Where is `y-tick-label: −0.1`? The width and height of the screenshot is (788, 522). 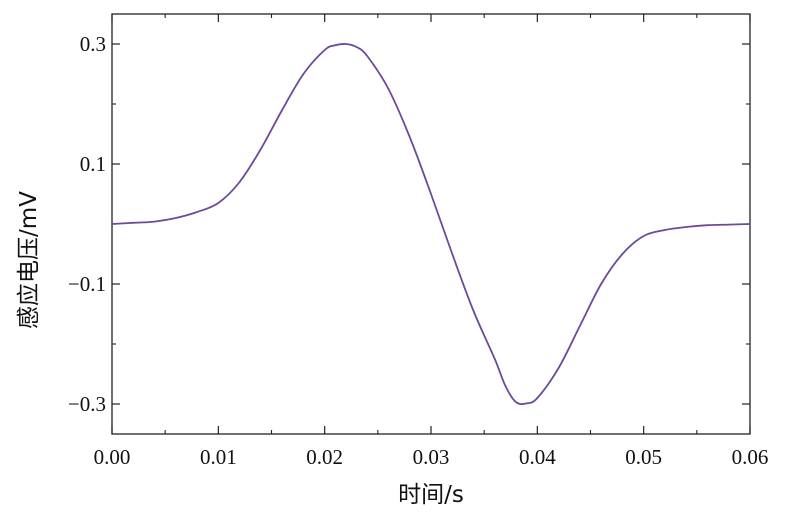 y-tick-label: −0.1 is located at coordinates (87, 284).